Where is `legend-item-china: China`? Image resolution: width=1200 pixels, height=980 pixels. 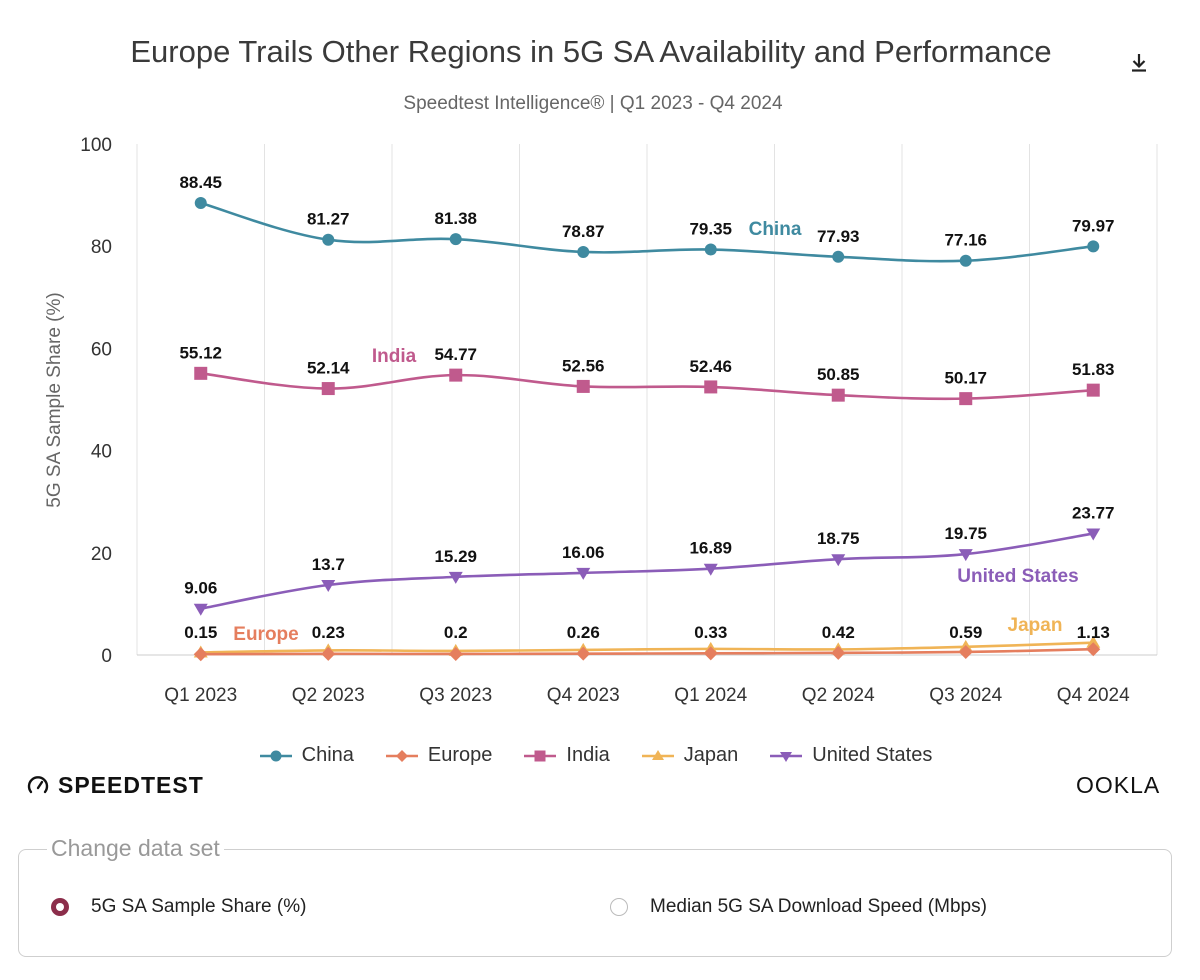 legend-item-china: China is located at coordinates (306, 755).